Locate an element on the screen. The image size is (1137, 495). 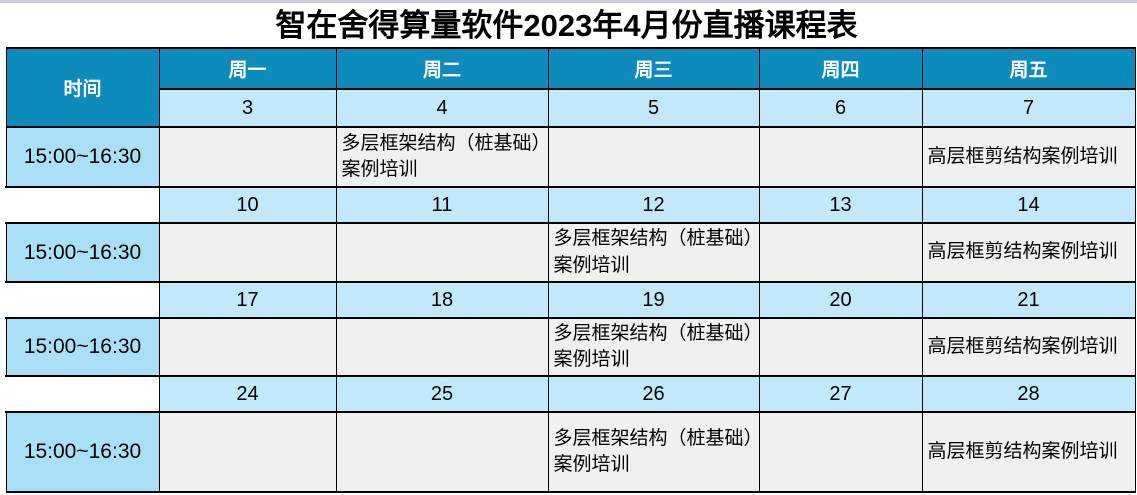
date-cell: 20 is located at coordinates (840, 300).